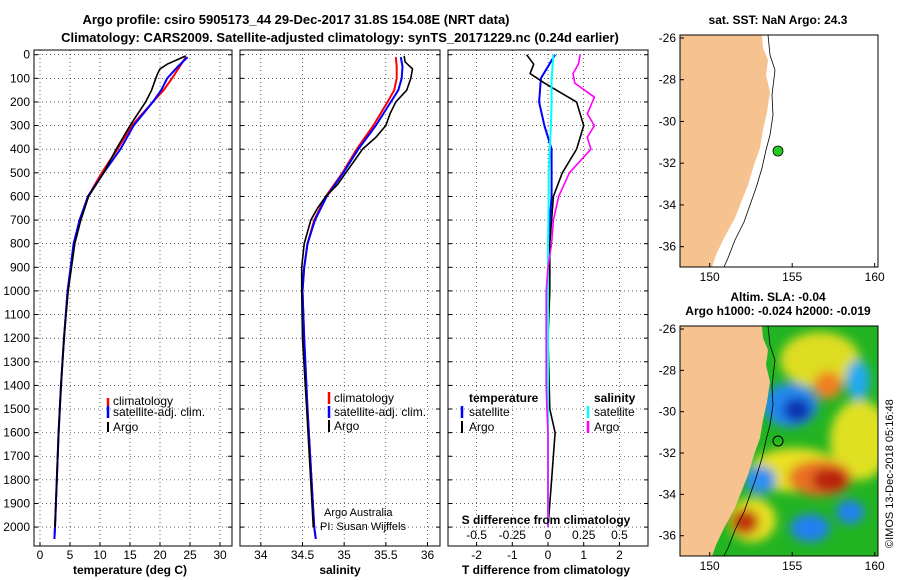 The height and width of the screenshot is (580, 900). What do you see at coordinates (220, 555) in the screenshot?
I see `x-tick-label: 30` at bounding box center [220, 555].